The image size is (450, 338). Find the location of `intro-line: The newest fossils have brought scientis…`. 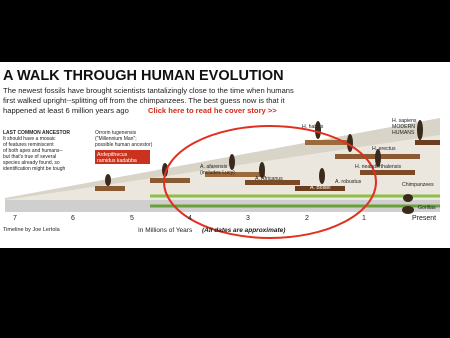

intro-line: The newest fossils have brought scientis… is located at coordinates (148, 90).